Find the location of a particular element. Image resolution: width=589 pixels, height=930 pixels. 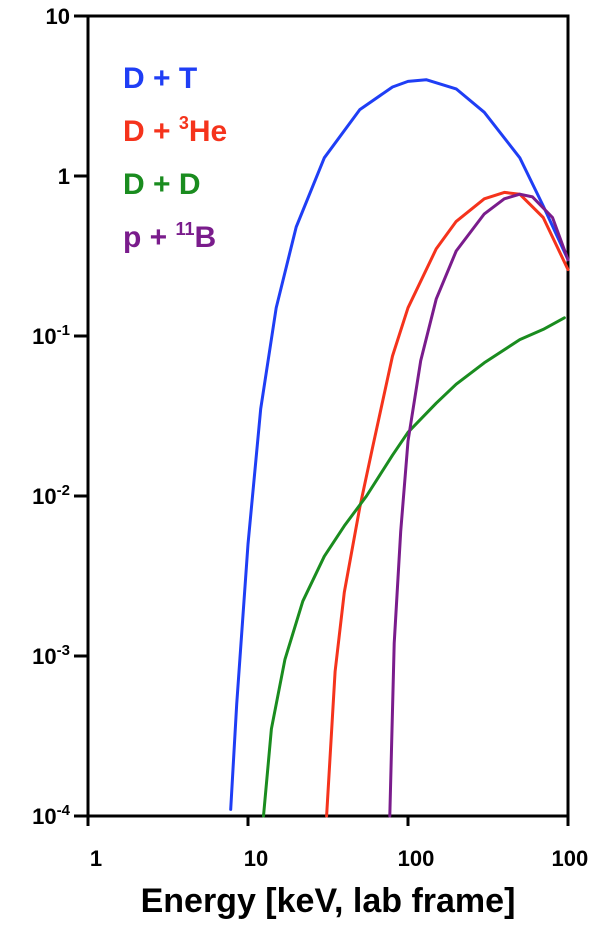

y-tick-label: 10 is located at coordinates (58, 16).